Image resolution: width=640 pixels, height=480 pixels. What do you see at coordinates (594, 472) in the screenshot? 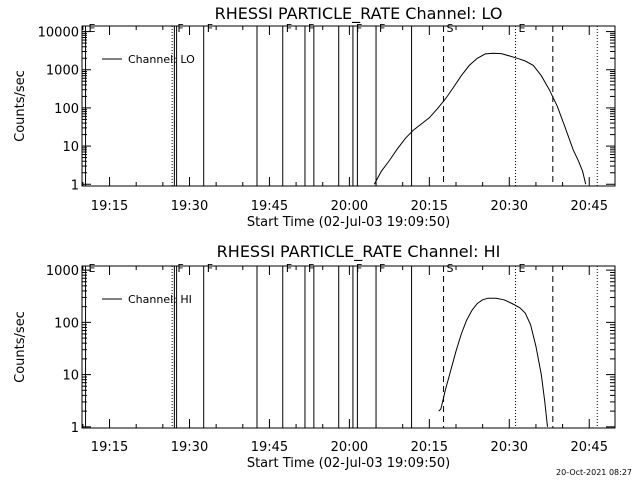
I see `timestamp-label: 20-Oct-2021 08:27` at bounding box center [594, 472].